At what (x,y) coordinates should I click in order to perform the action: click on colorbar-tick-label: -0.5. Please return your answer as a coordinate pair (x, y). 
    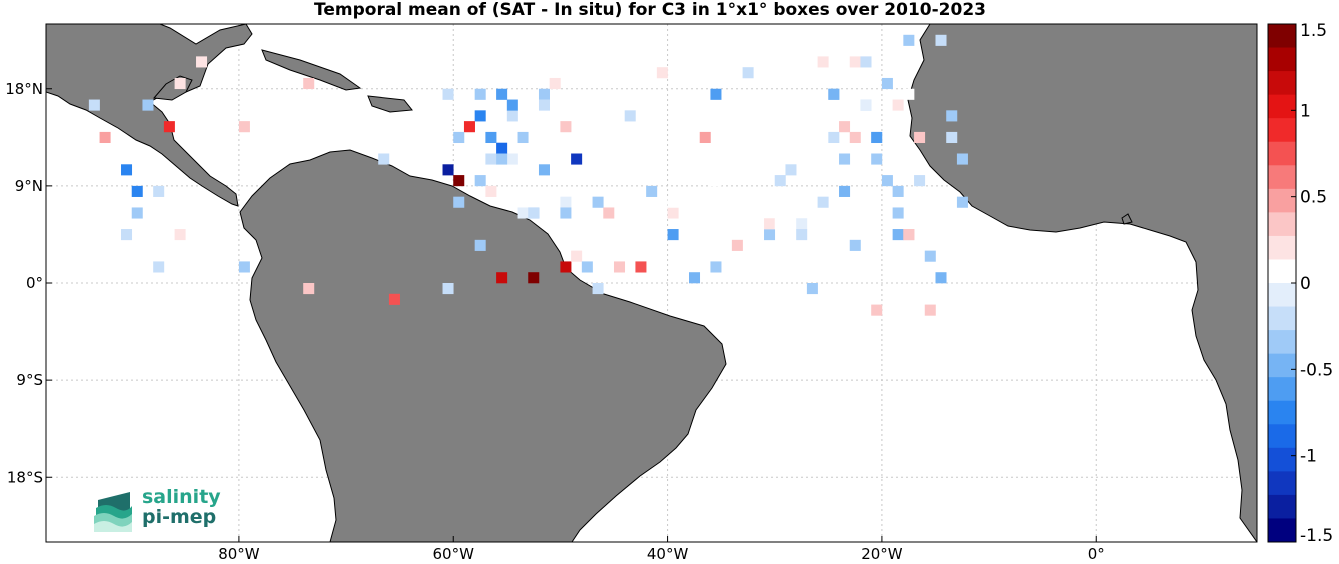
    Looking at the image, I should click on (1316, 370).